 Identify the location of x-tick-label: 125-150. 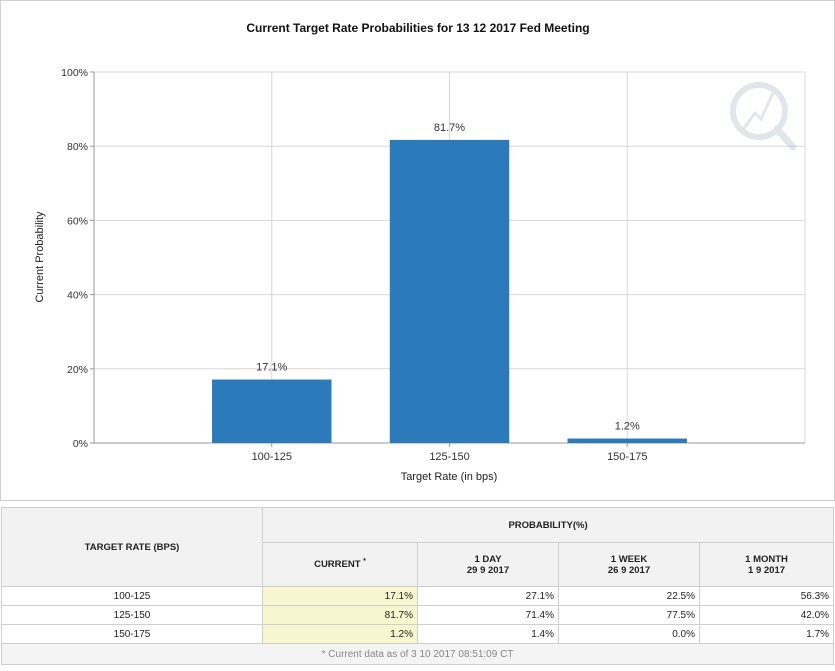
(449, 457).